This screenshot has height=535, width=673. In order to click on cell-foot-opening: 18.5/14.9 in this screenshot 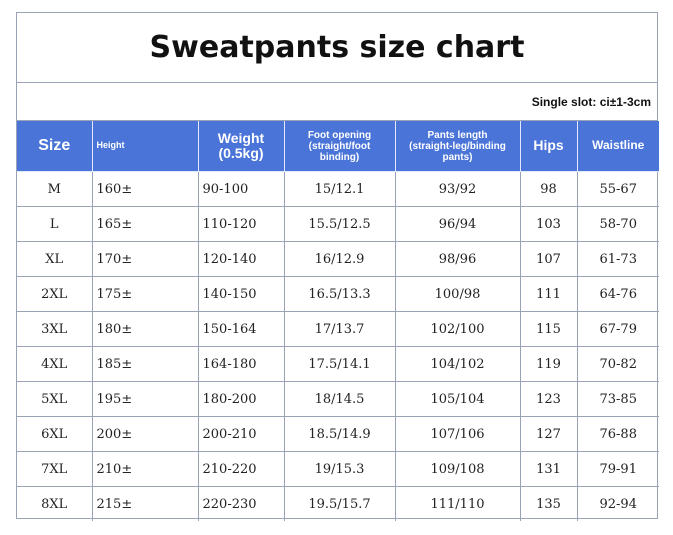, I will do `click(339, 434)`.